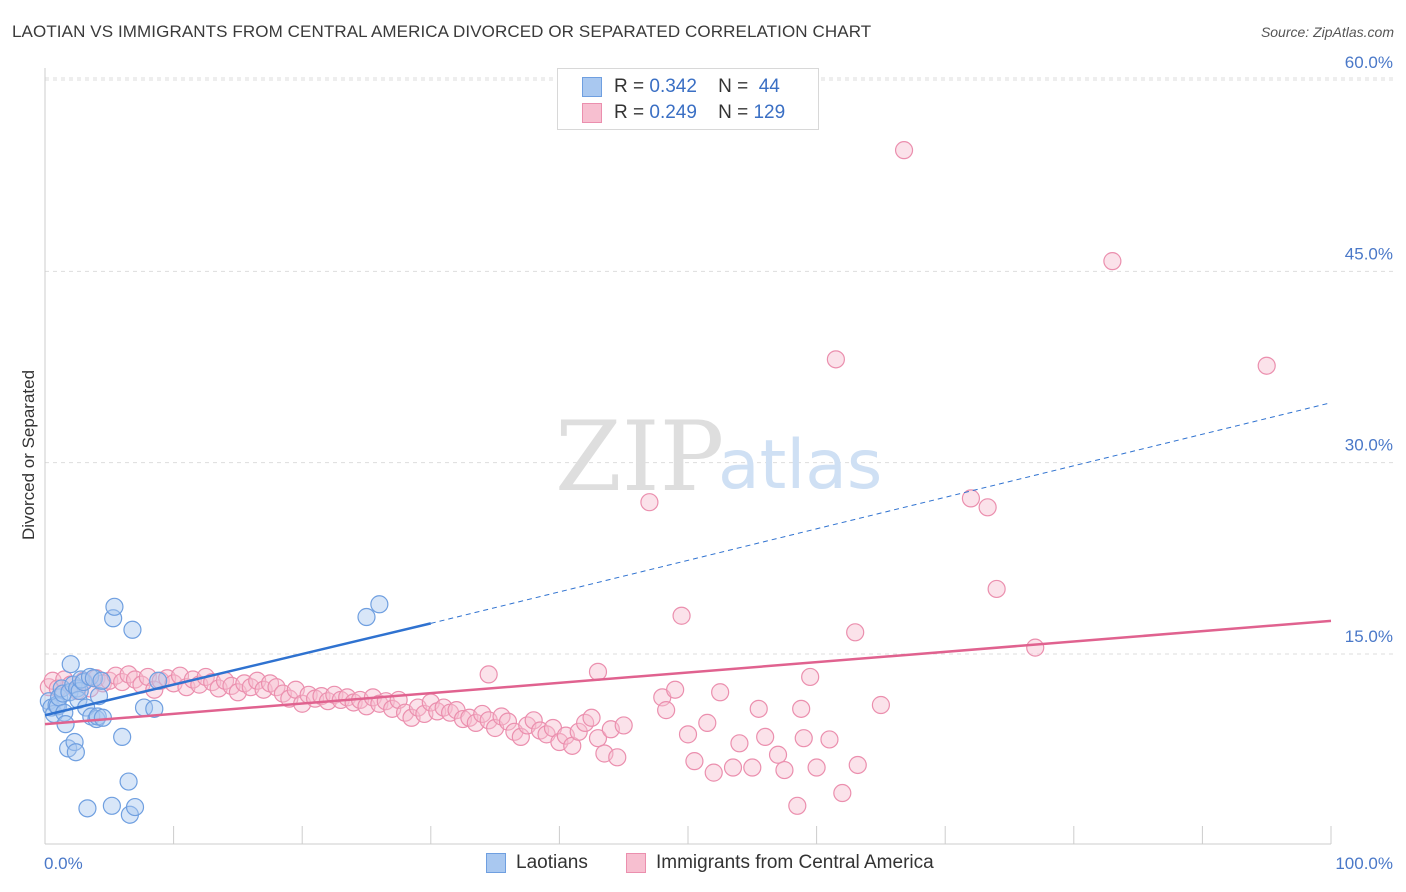 The height and width of the screenshot is (892, 1406). What do you see at coordinates (639, 457) in the screenshot?
I see `watermark-zip: ZIP` at bounding box center [639, 457].